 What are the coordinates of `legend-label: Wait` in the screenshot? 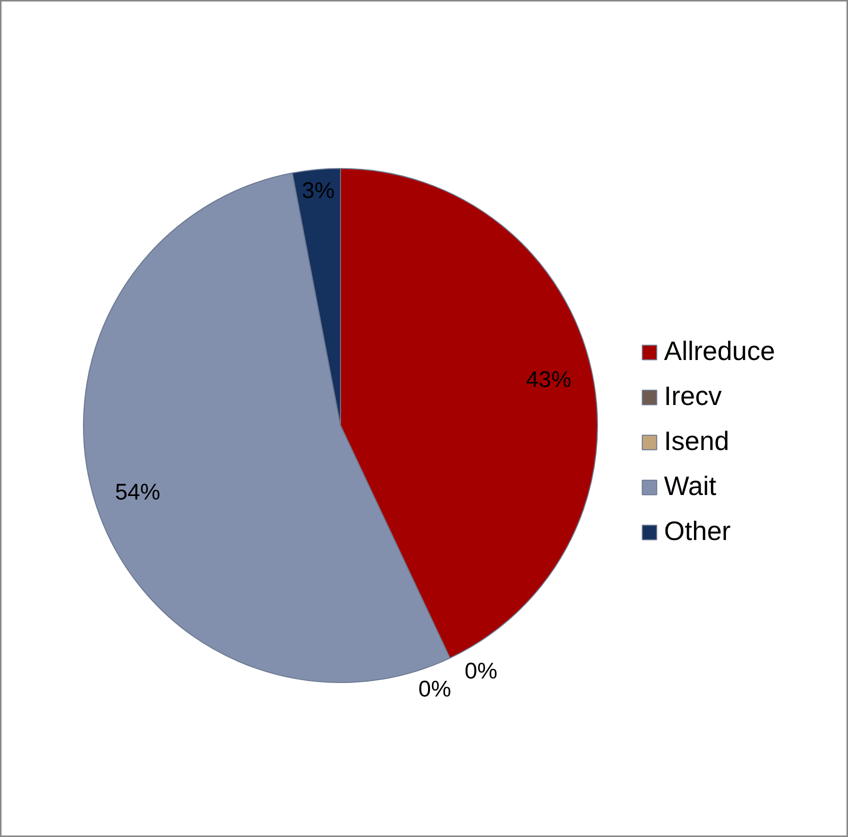 It's located at (690, 486).